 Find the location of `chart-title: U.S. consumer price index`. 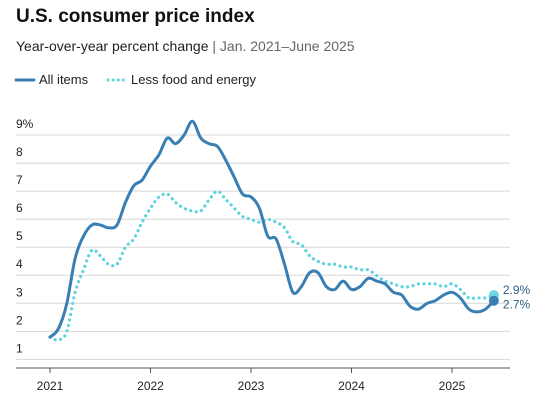

chart-title: U.S. consumer price index is located at coordinates (135, 16).